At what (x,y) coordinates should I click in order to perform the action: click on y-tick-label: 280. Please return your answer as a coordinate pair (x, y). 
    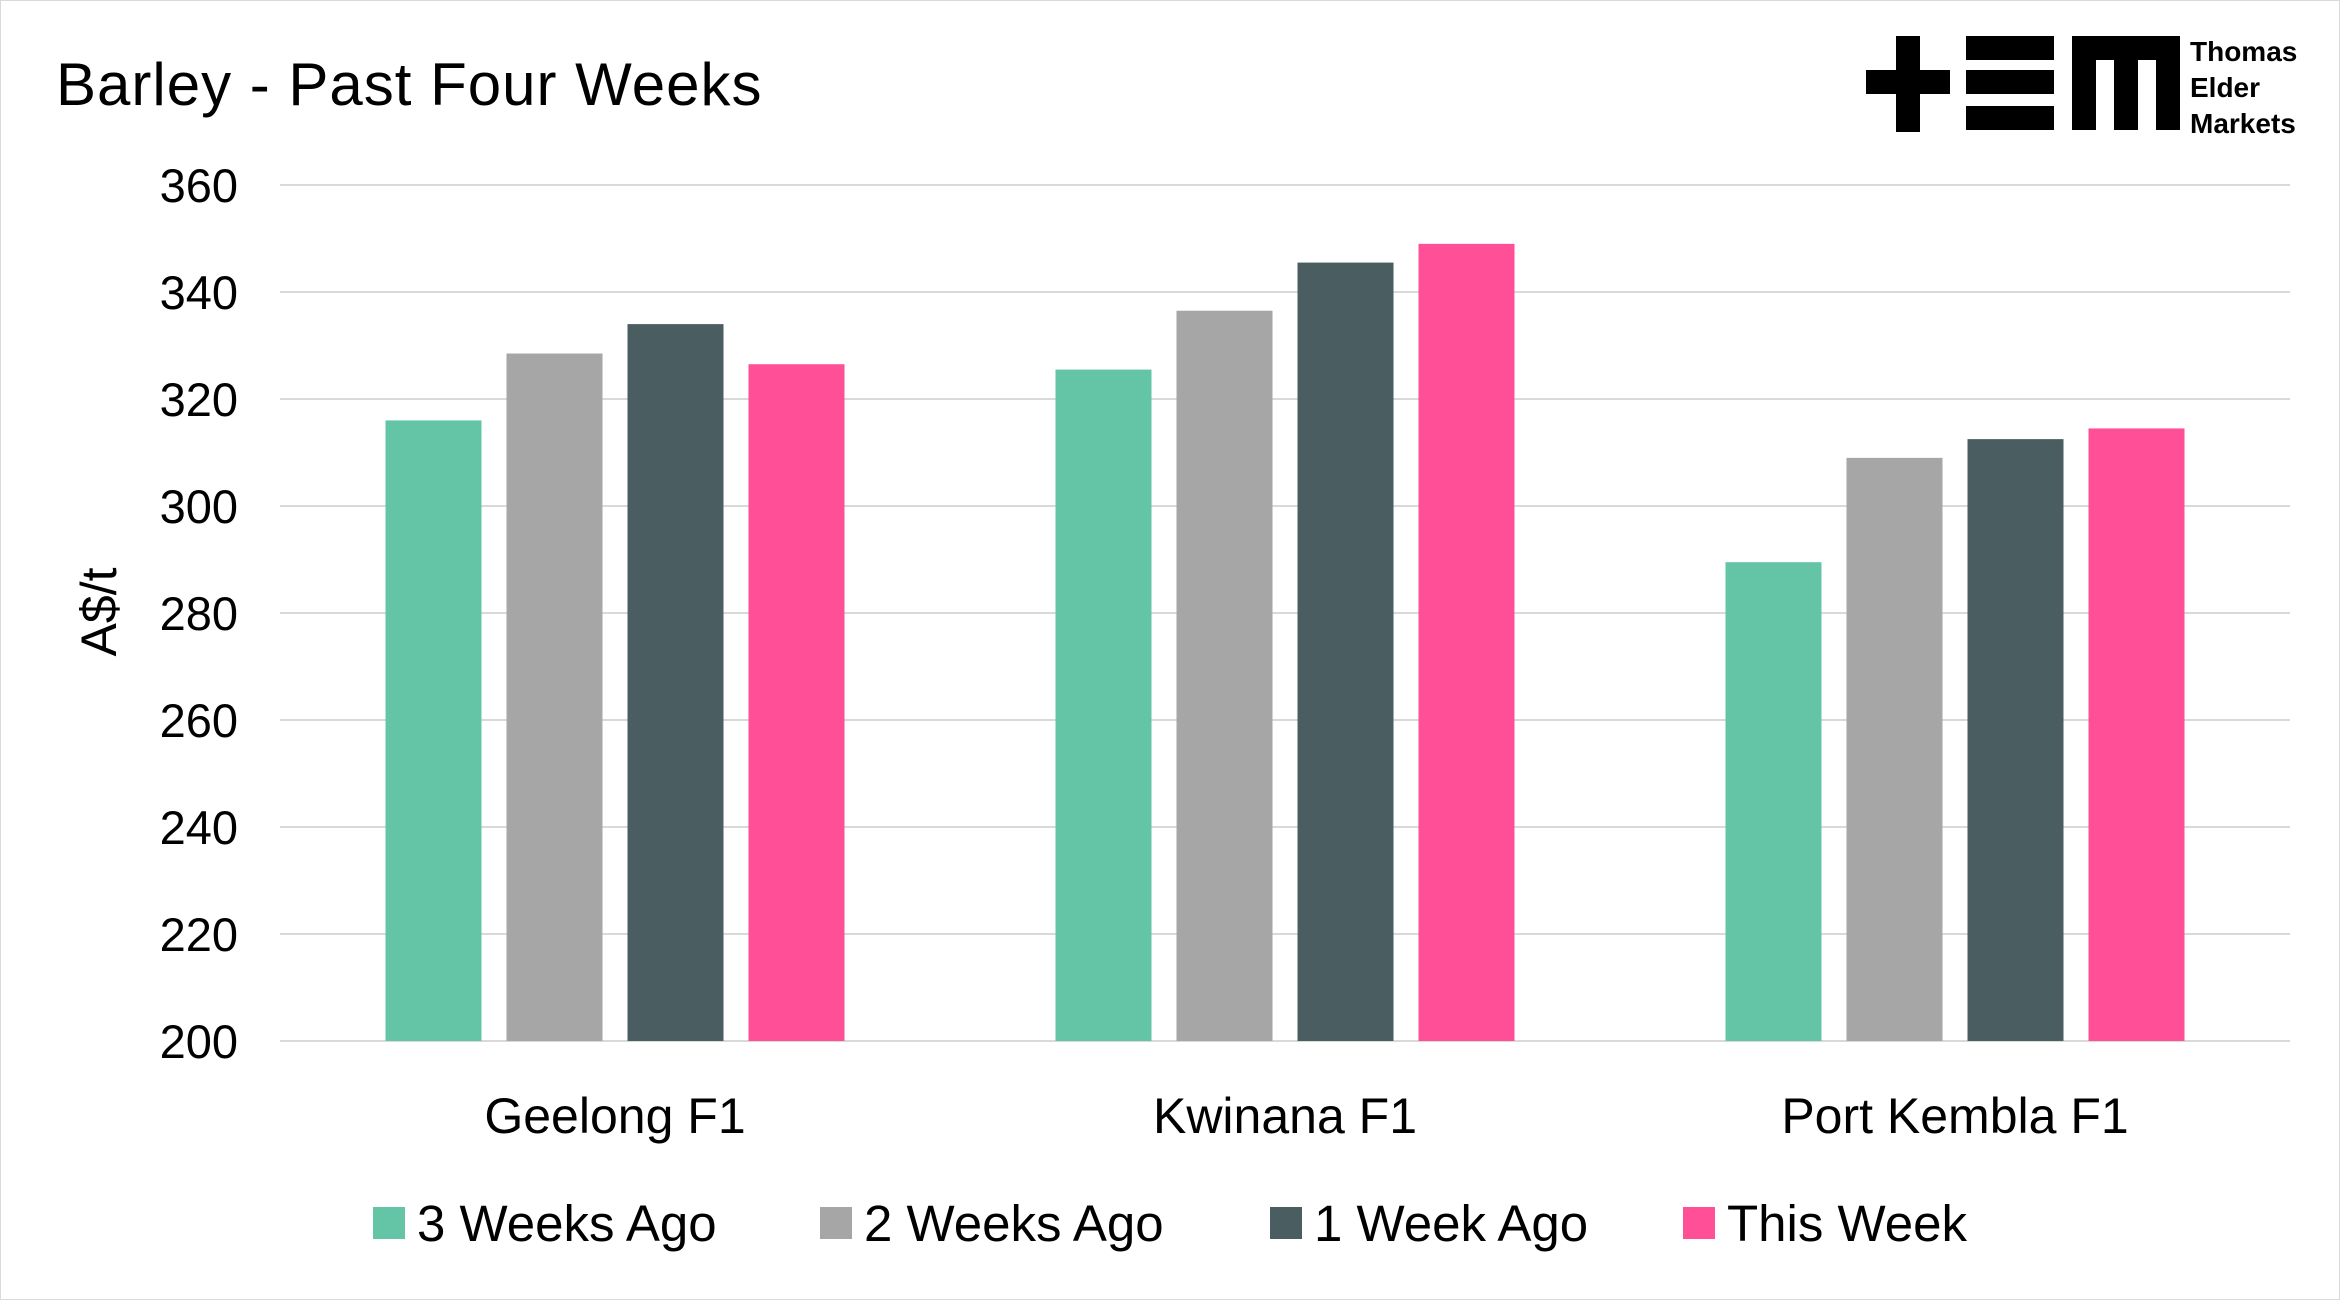
    Looking at the image, I should click on (199, 613).